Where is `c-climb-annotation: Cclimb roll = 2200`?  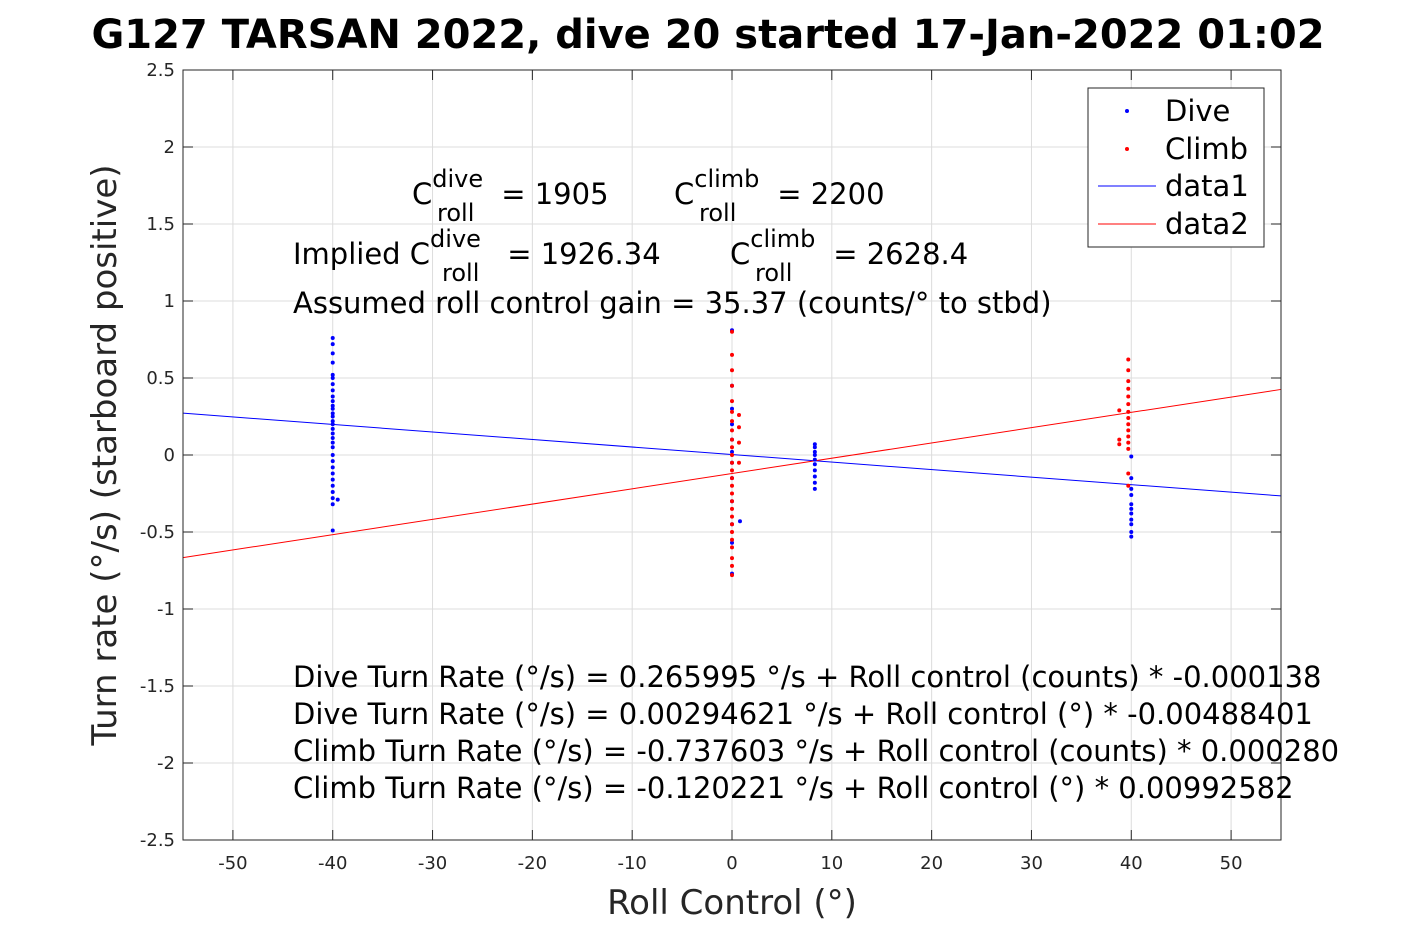 c-climb-annotation: Cclimb roll = 2200 is located at coordinates (779, 196).